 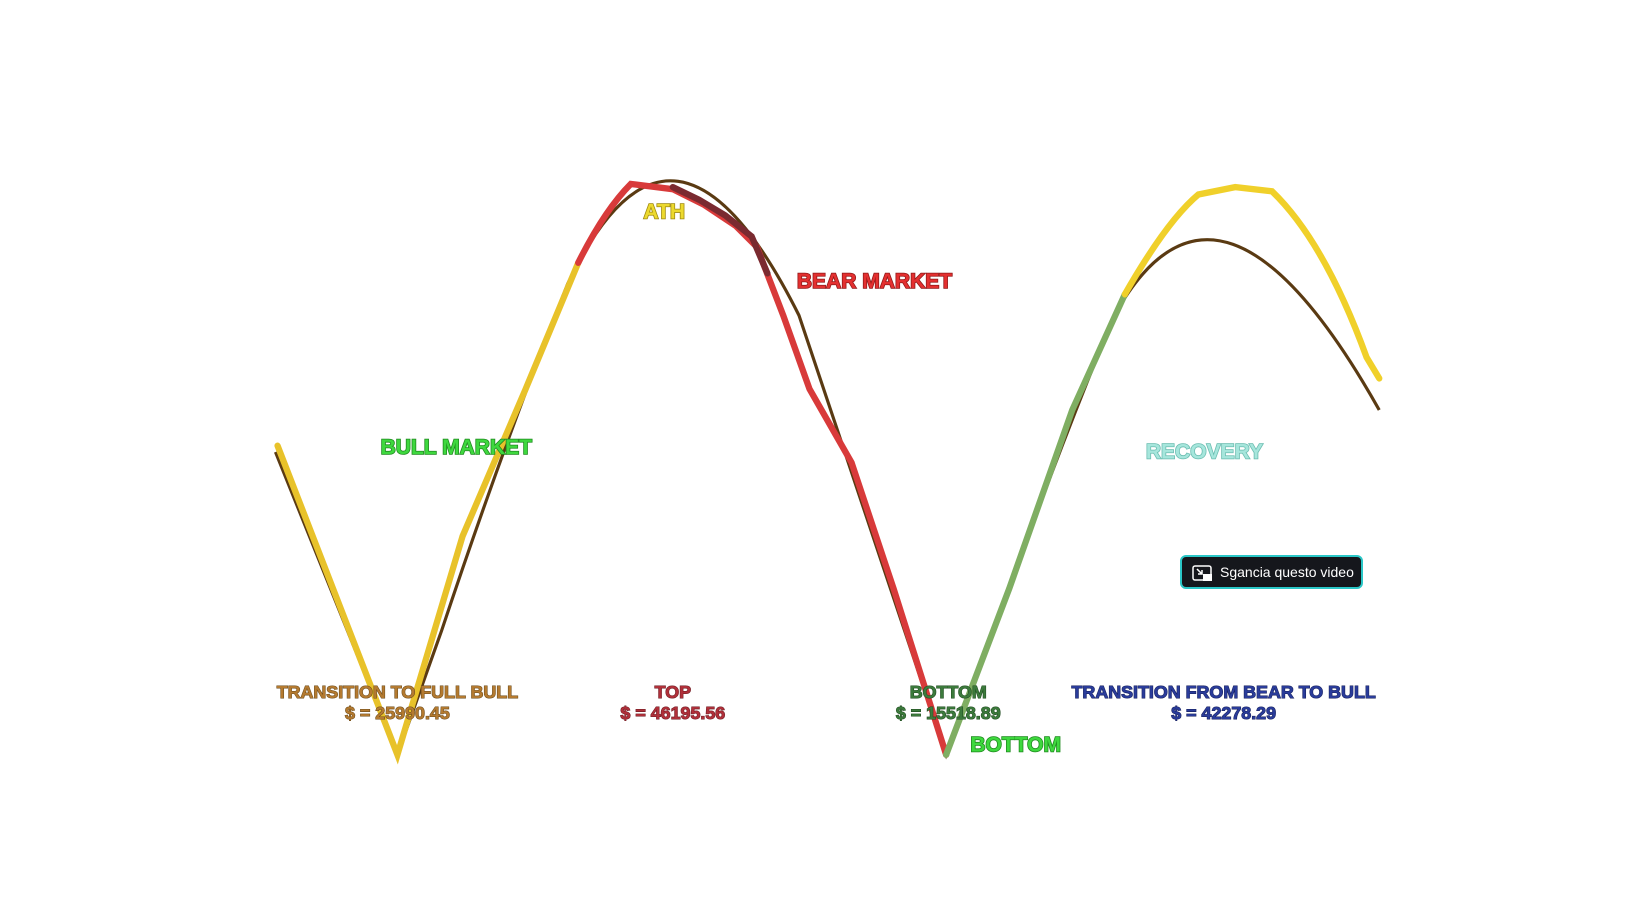 I want to click on tooltip-label: Sgancia questo video, so click(x=1287, y=572).